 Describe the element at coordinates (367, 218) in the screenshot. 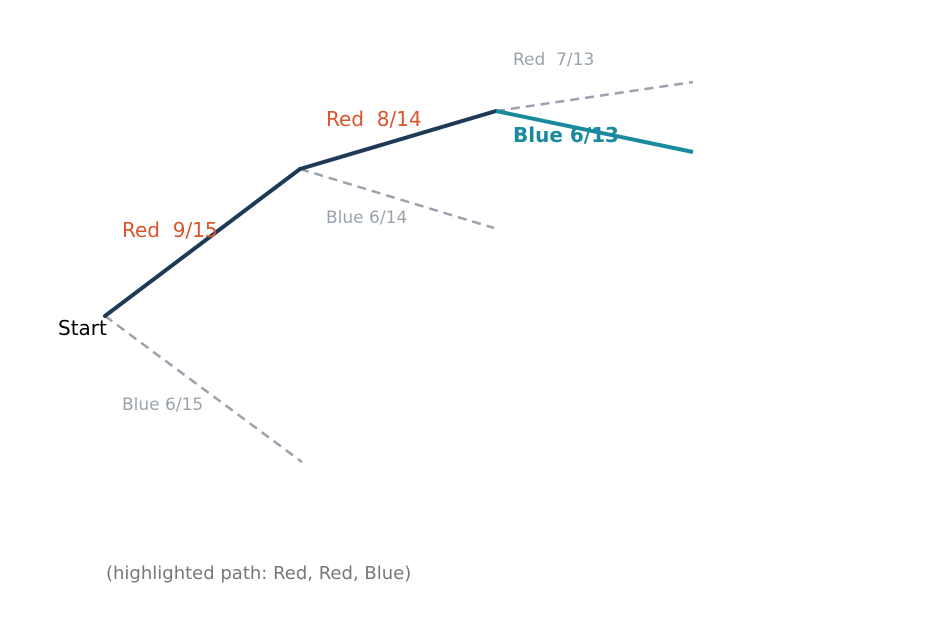

I see `label-blue-2: Blue 6/14` at that location.